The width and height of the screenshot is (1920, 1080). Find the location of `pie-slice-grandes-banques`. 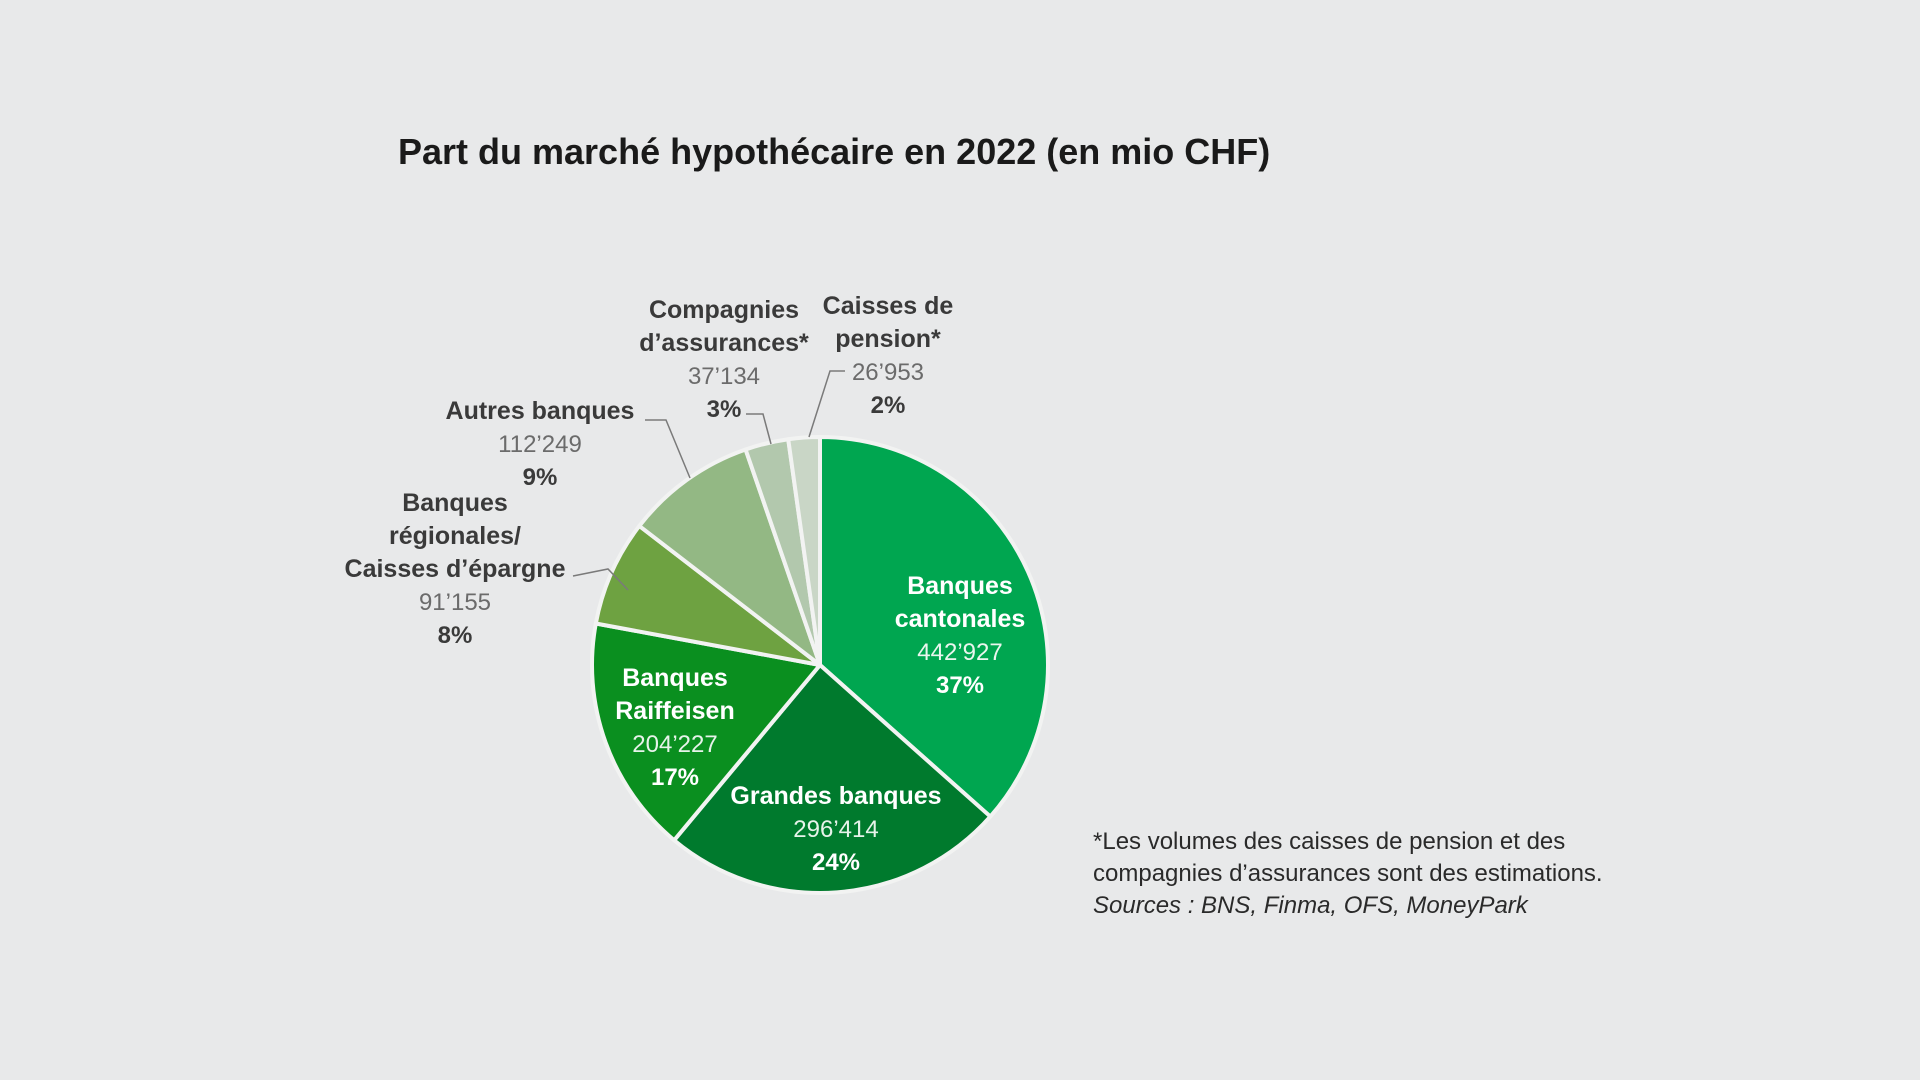

pie-slice-grandes-banques is located at coordinates (832, 779).